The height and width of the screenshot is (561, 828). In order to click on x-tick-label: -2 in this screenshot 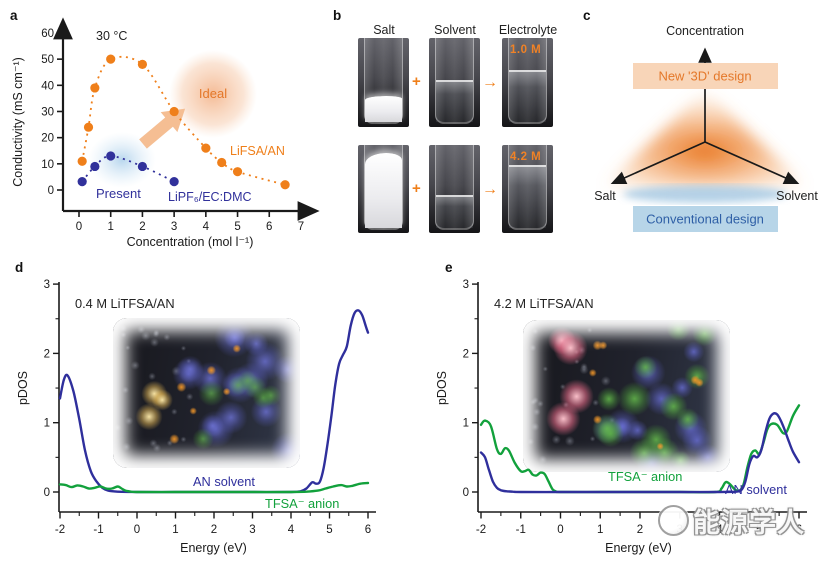, I will do `click(60, 530)`.